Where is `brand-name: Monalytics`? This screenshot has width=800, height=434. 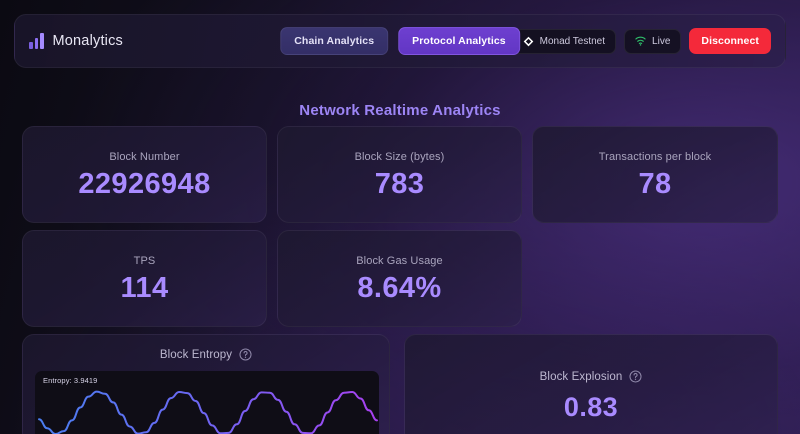 brand-name: Monalytics is located at coordinates (87, 41).